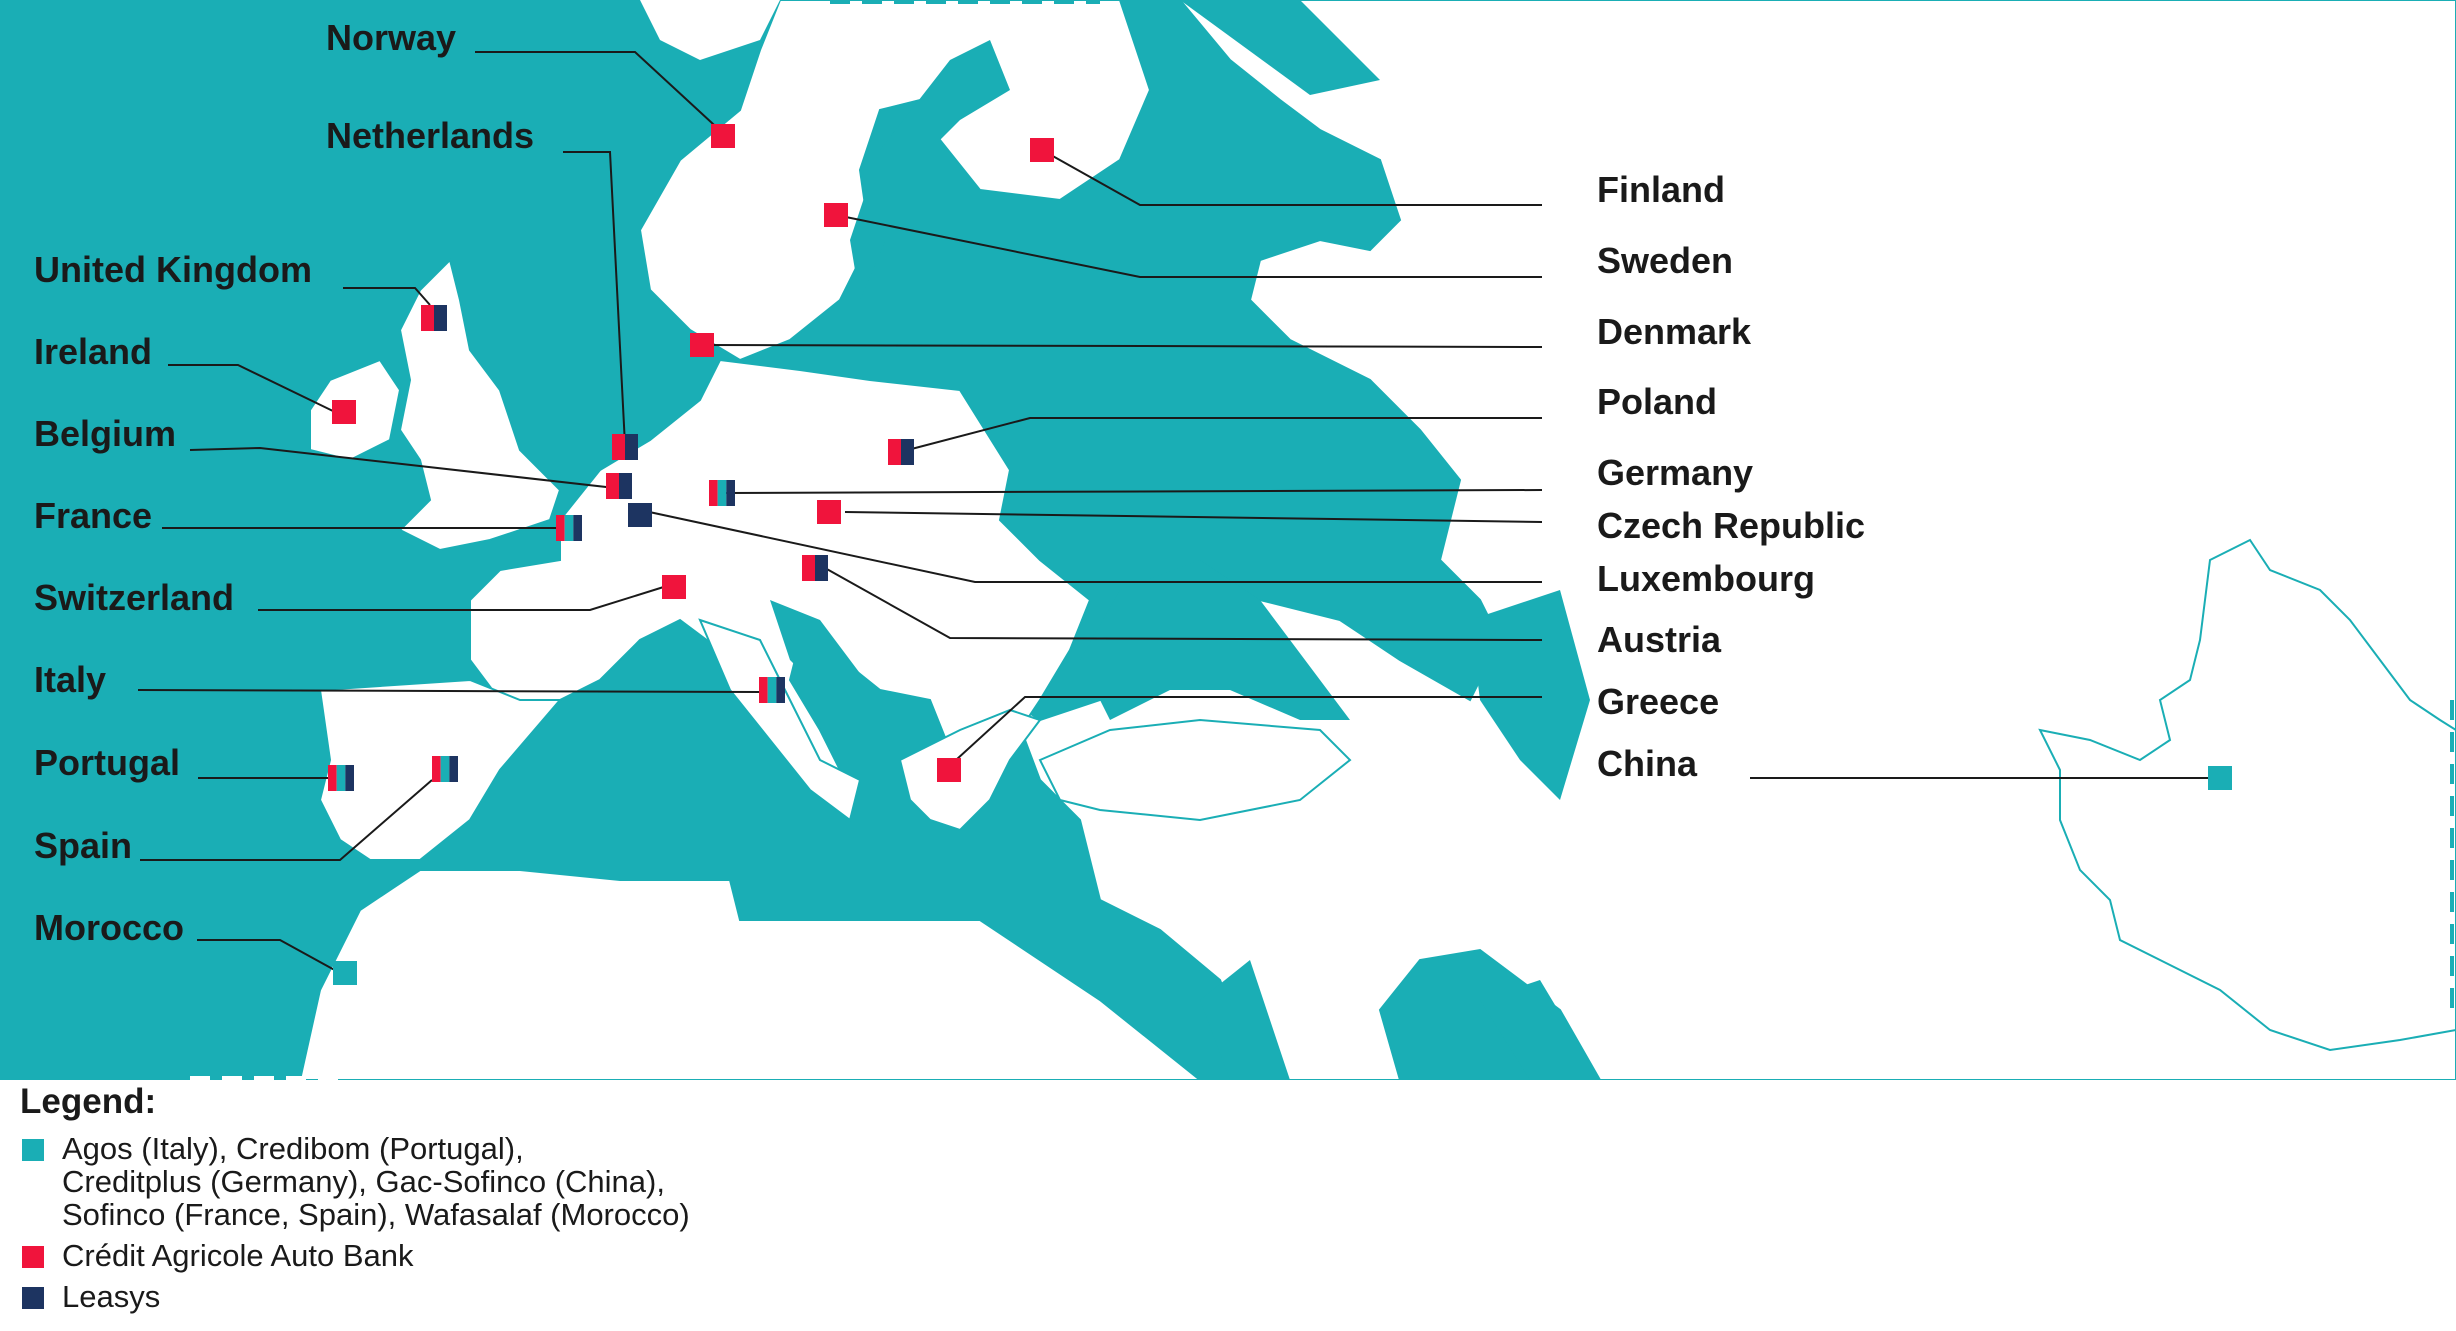 This screenshot has width=2456, height=1331. I want to click on legend-swatch-red, so click(33, 1257).